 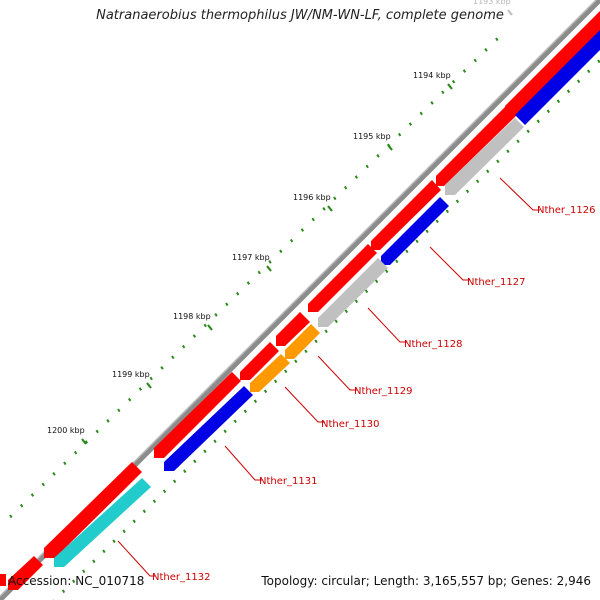 I want to click on gene-label-nther-1129: Nther_1129, so click(x=383, y=391).